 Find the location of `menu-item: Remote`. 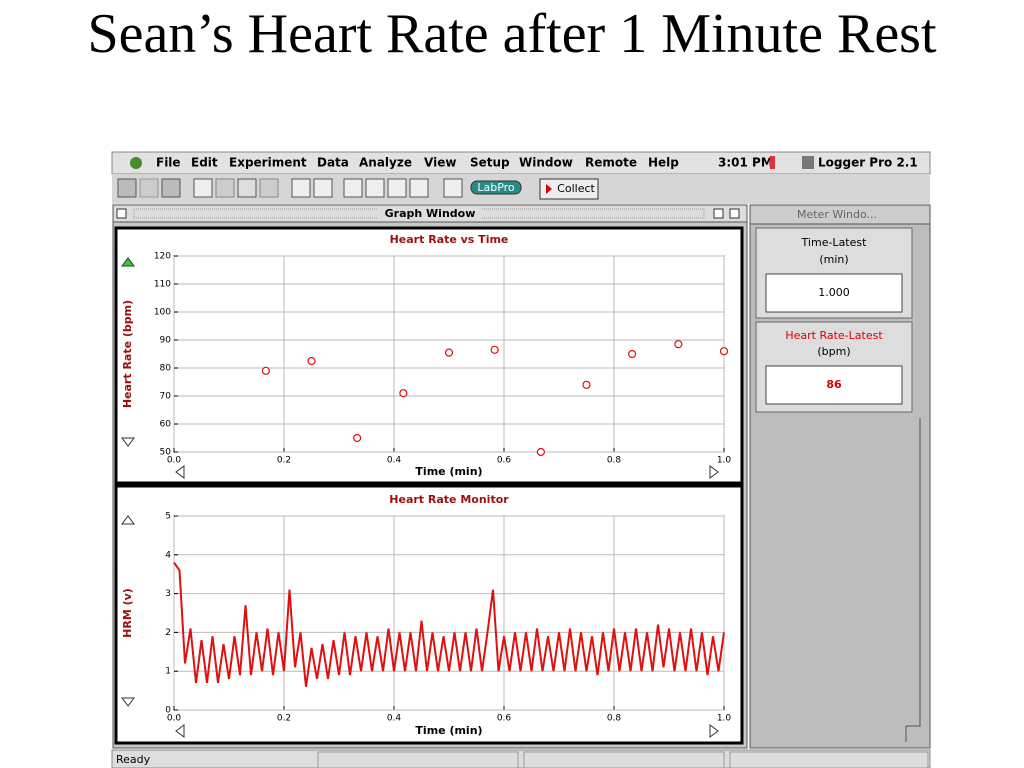

menu-item: Remote is located at coordinates (611, 163).